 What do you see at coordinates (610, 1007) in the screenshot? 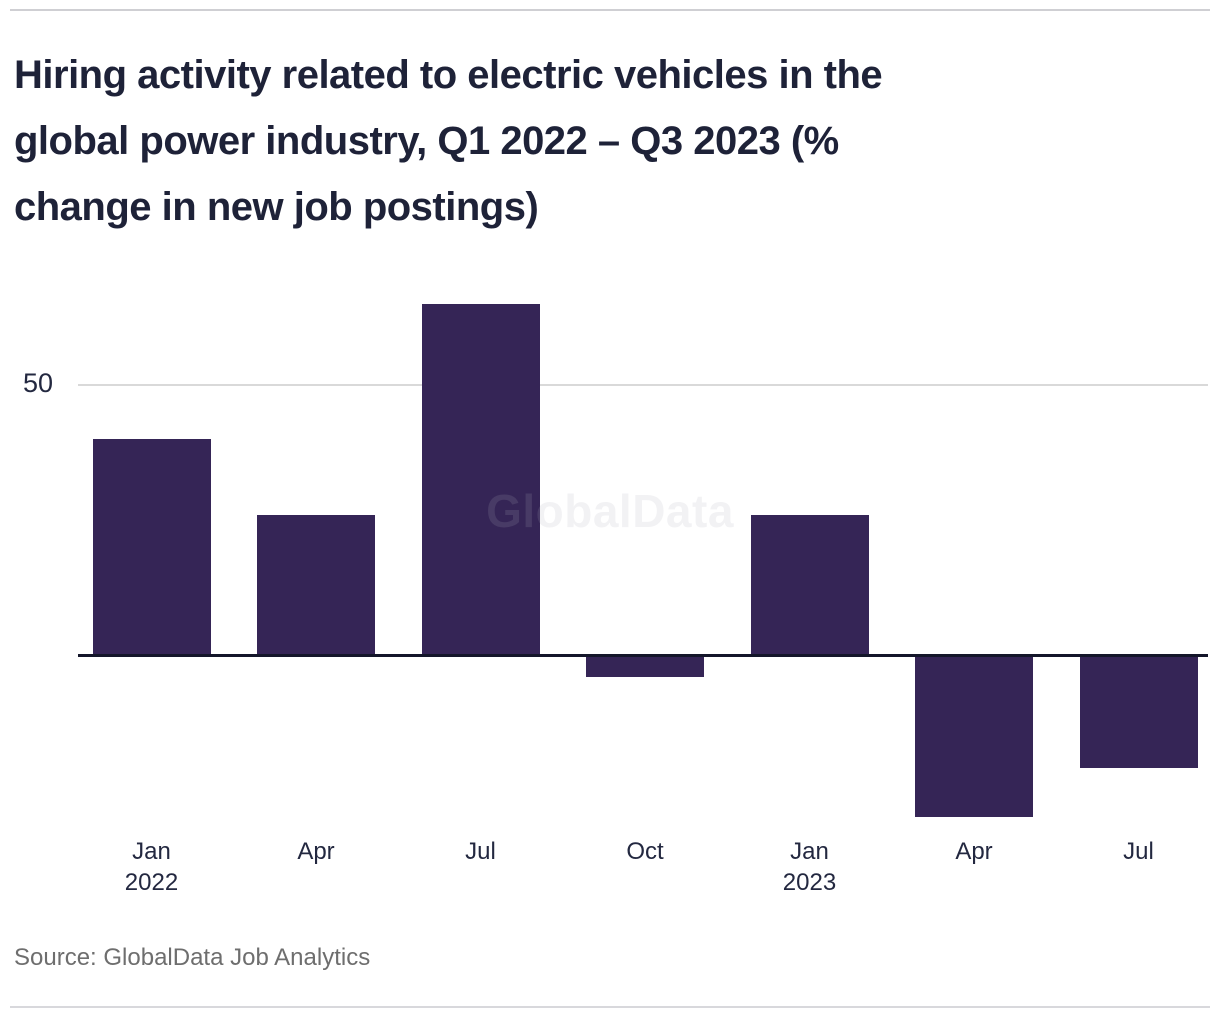
I see `bottom-border-rule` at bounding box center [610, 1007].